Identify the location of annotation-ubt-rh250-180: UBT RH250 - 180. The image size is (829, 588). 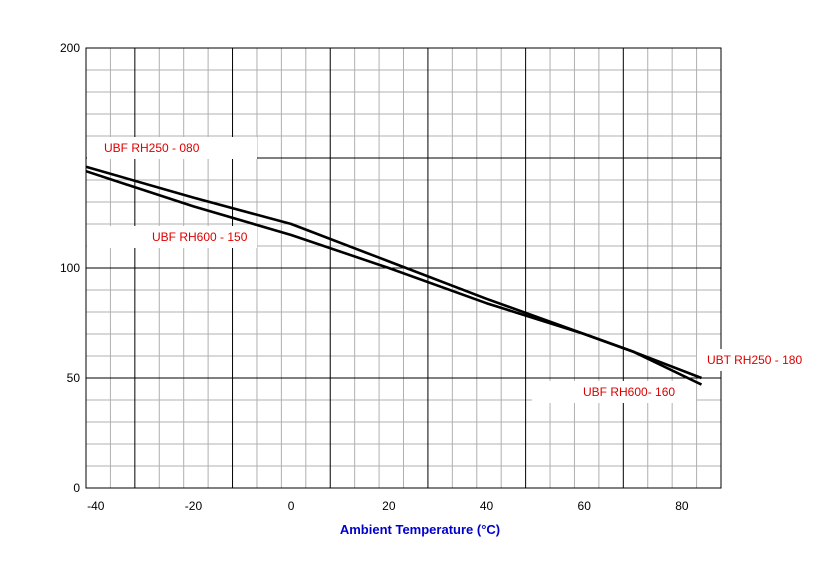
(754, 360).